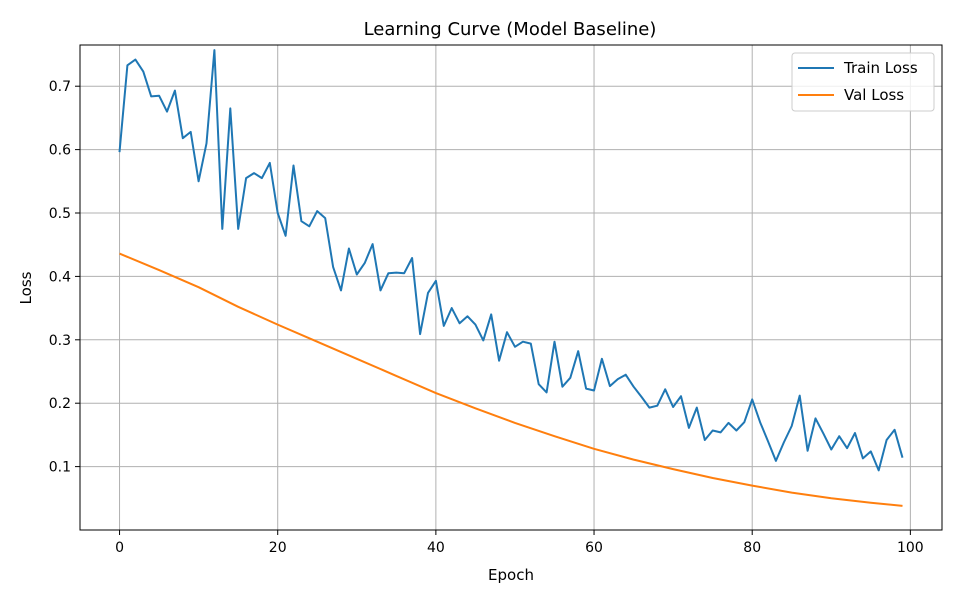 This screenshot has height=600, width=960. What do you see at coordinates (60, 468) in the screenshot?
I see `y-tick-label: 0.1` at bounding box center [60, 468].